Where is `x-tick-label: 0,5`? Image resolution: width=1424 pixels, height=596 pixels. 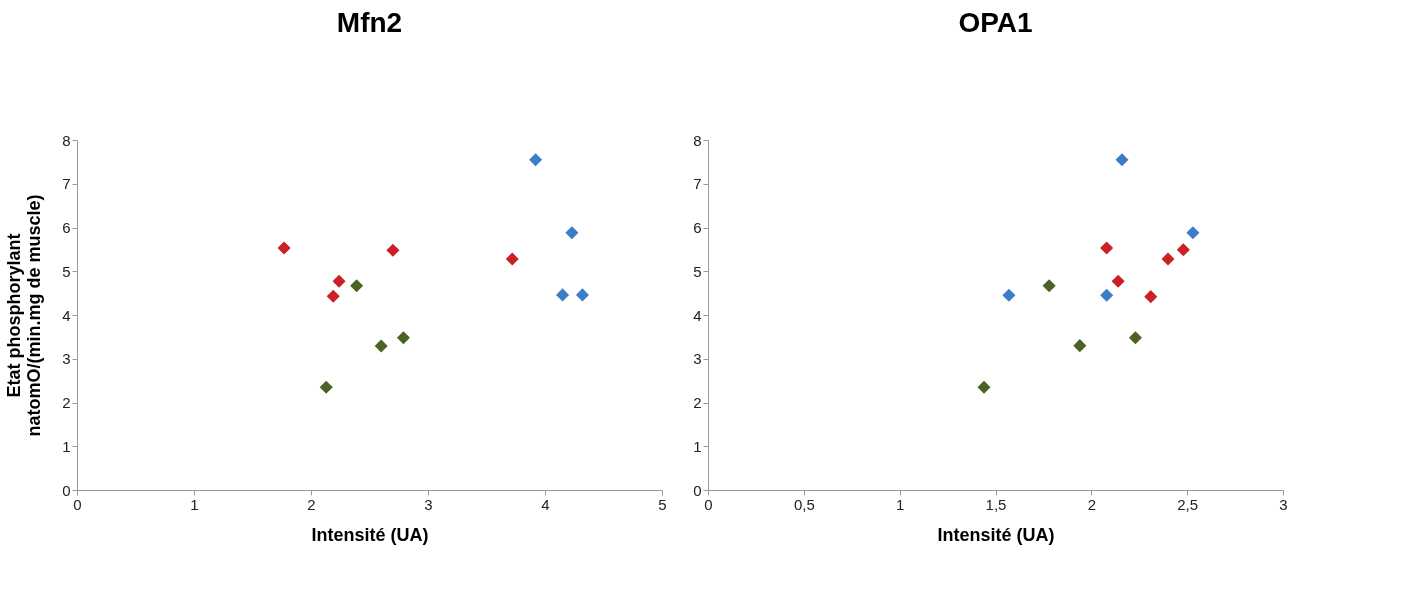
x-tick-label: 0,5 is located at coordinates (804, 504).